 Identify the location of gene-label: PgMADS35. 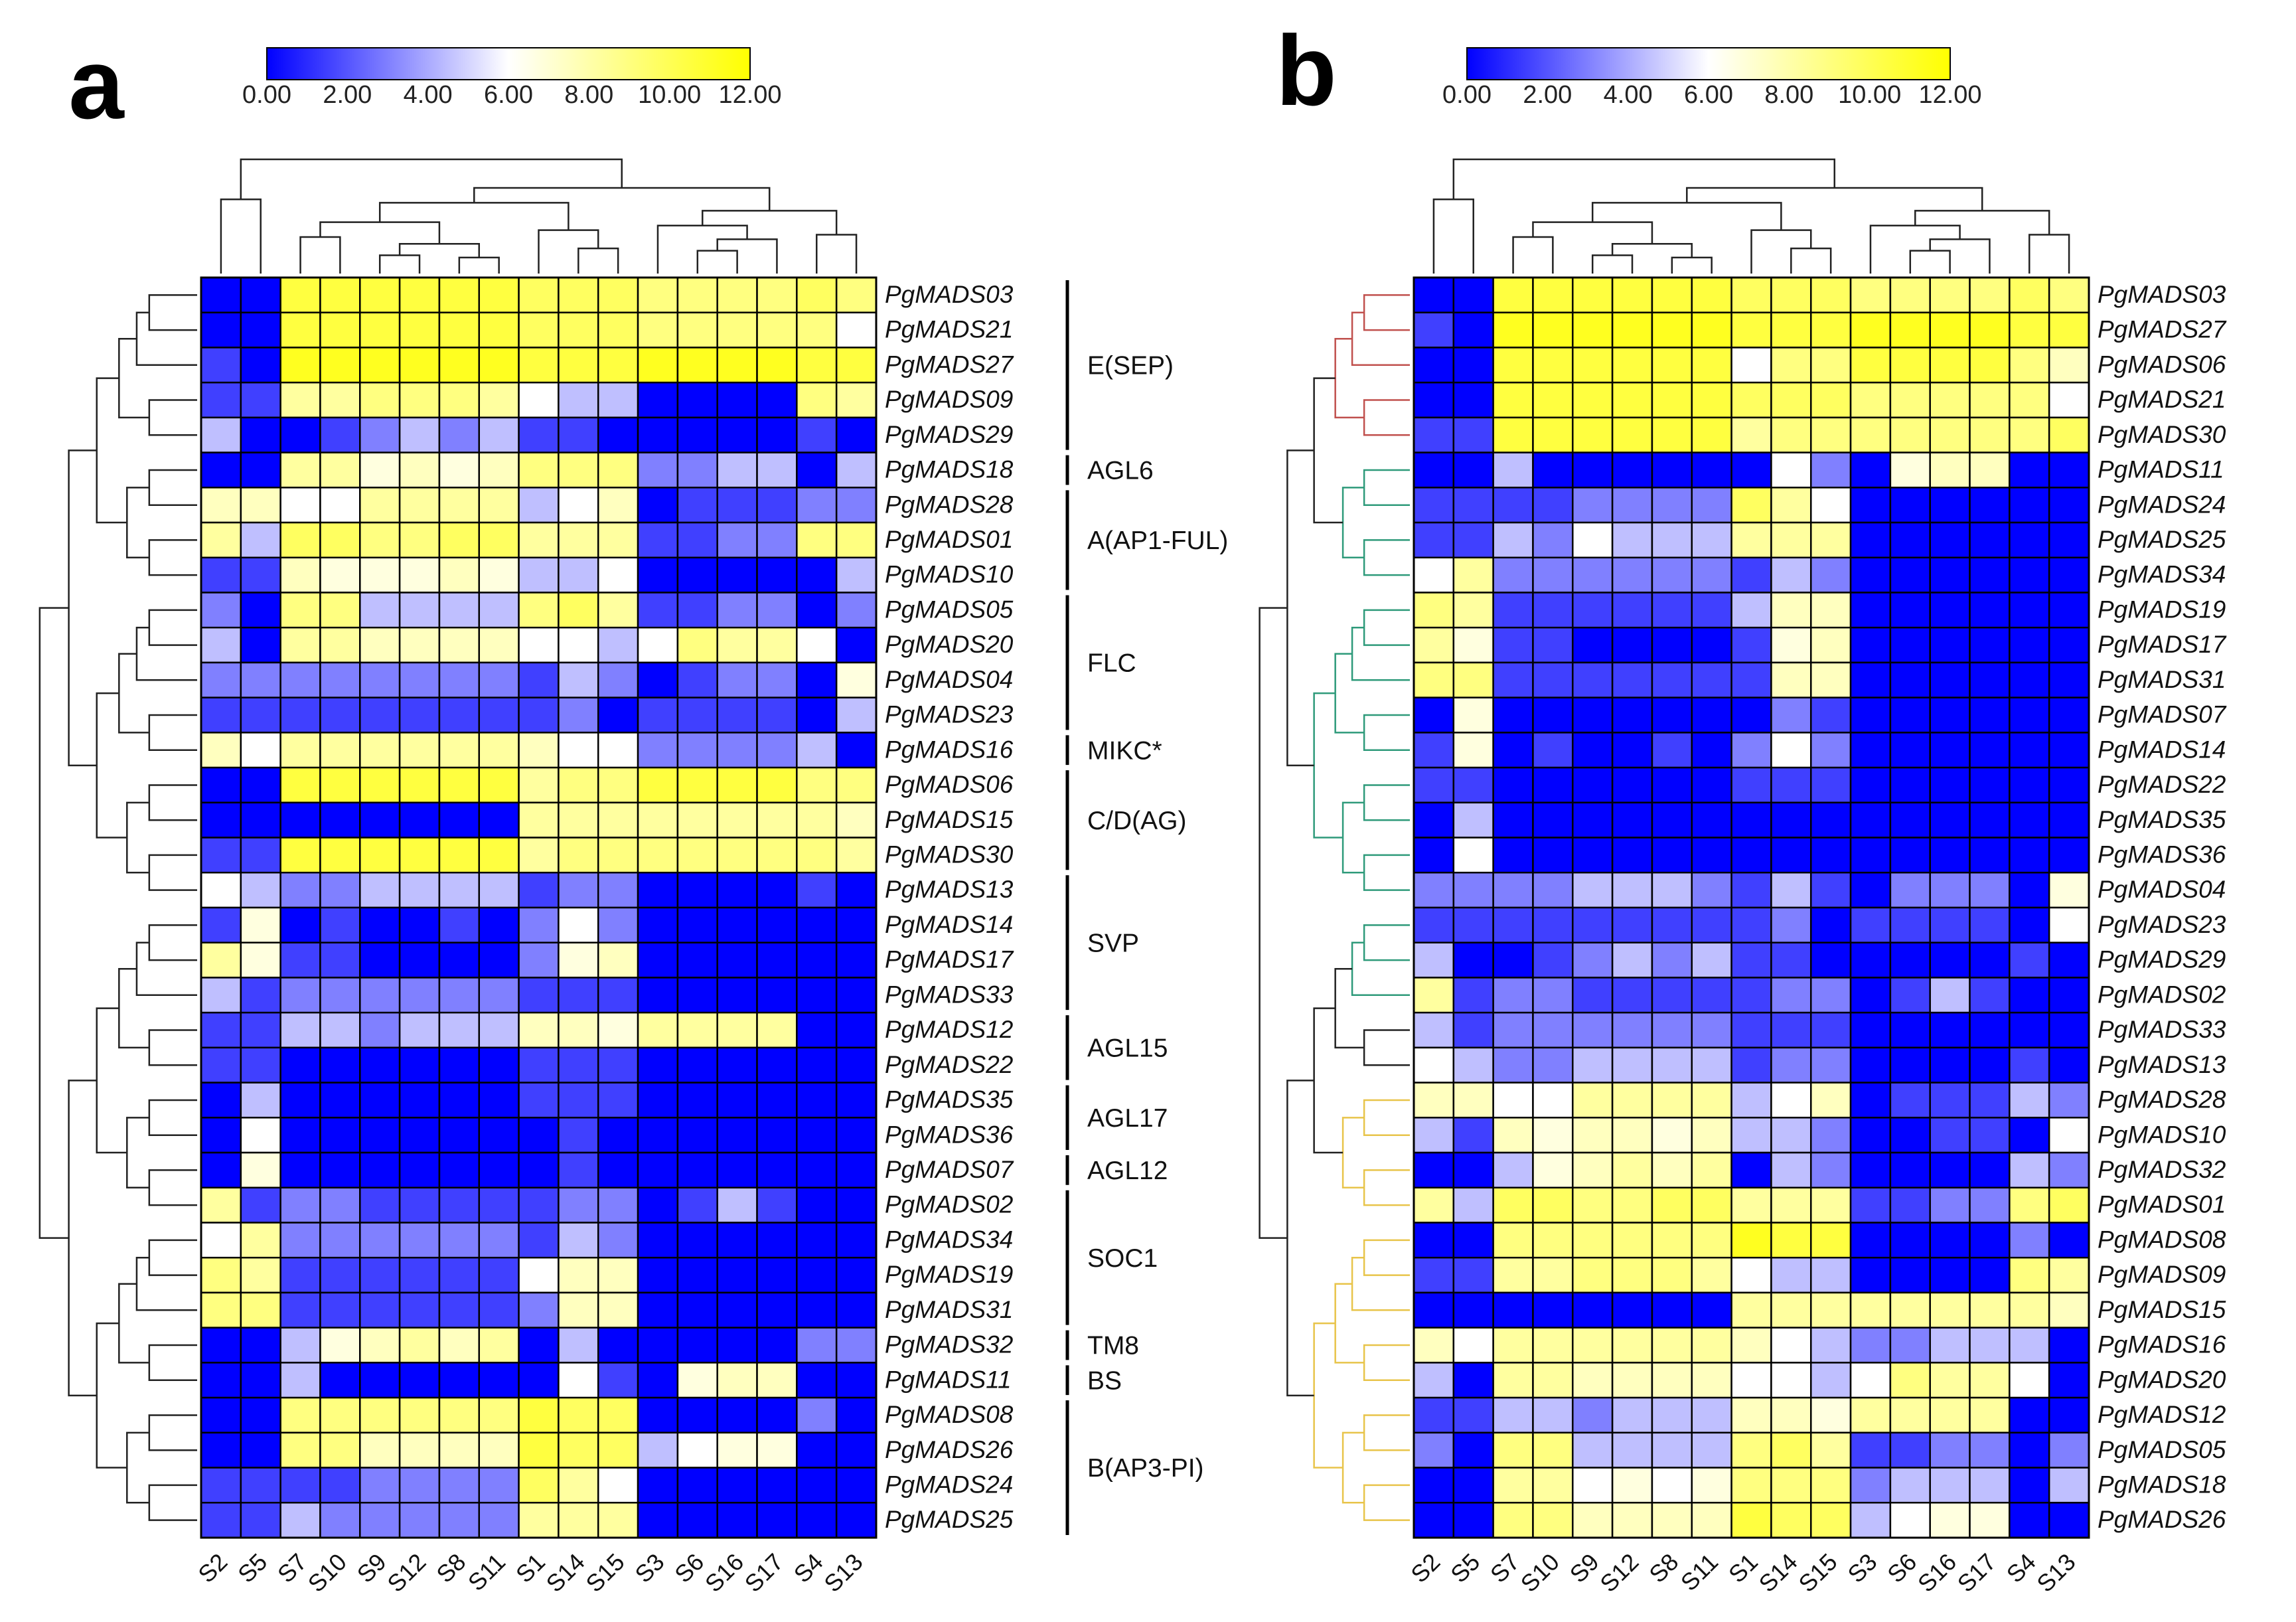
(949, 1099).